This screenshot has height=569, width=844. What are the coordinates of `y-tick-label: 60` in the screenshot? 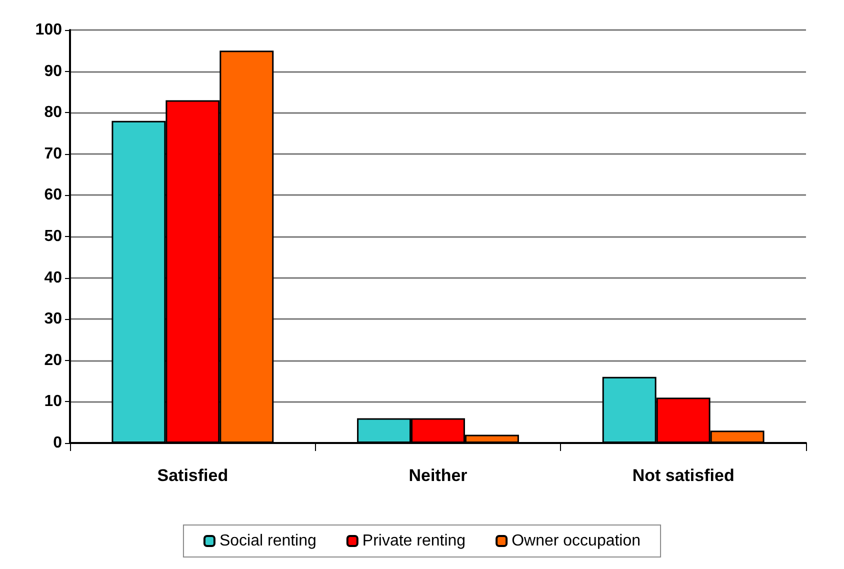 It's located at (53, 195).